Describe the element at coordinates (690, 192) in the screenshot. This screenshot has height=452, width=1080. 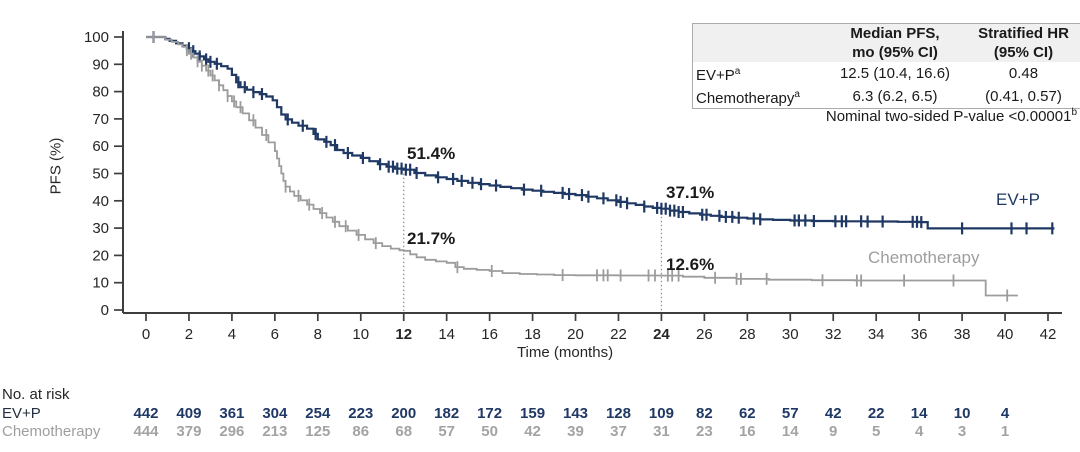
I see `landmark-ev-24mo: 37.1%` at that location.